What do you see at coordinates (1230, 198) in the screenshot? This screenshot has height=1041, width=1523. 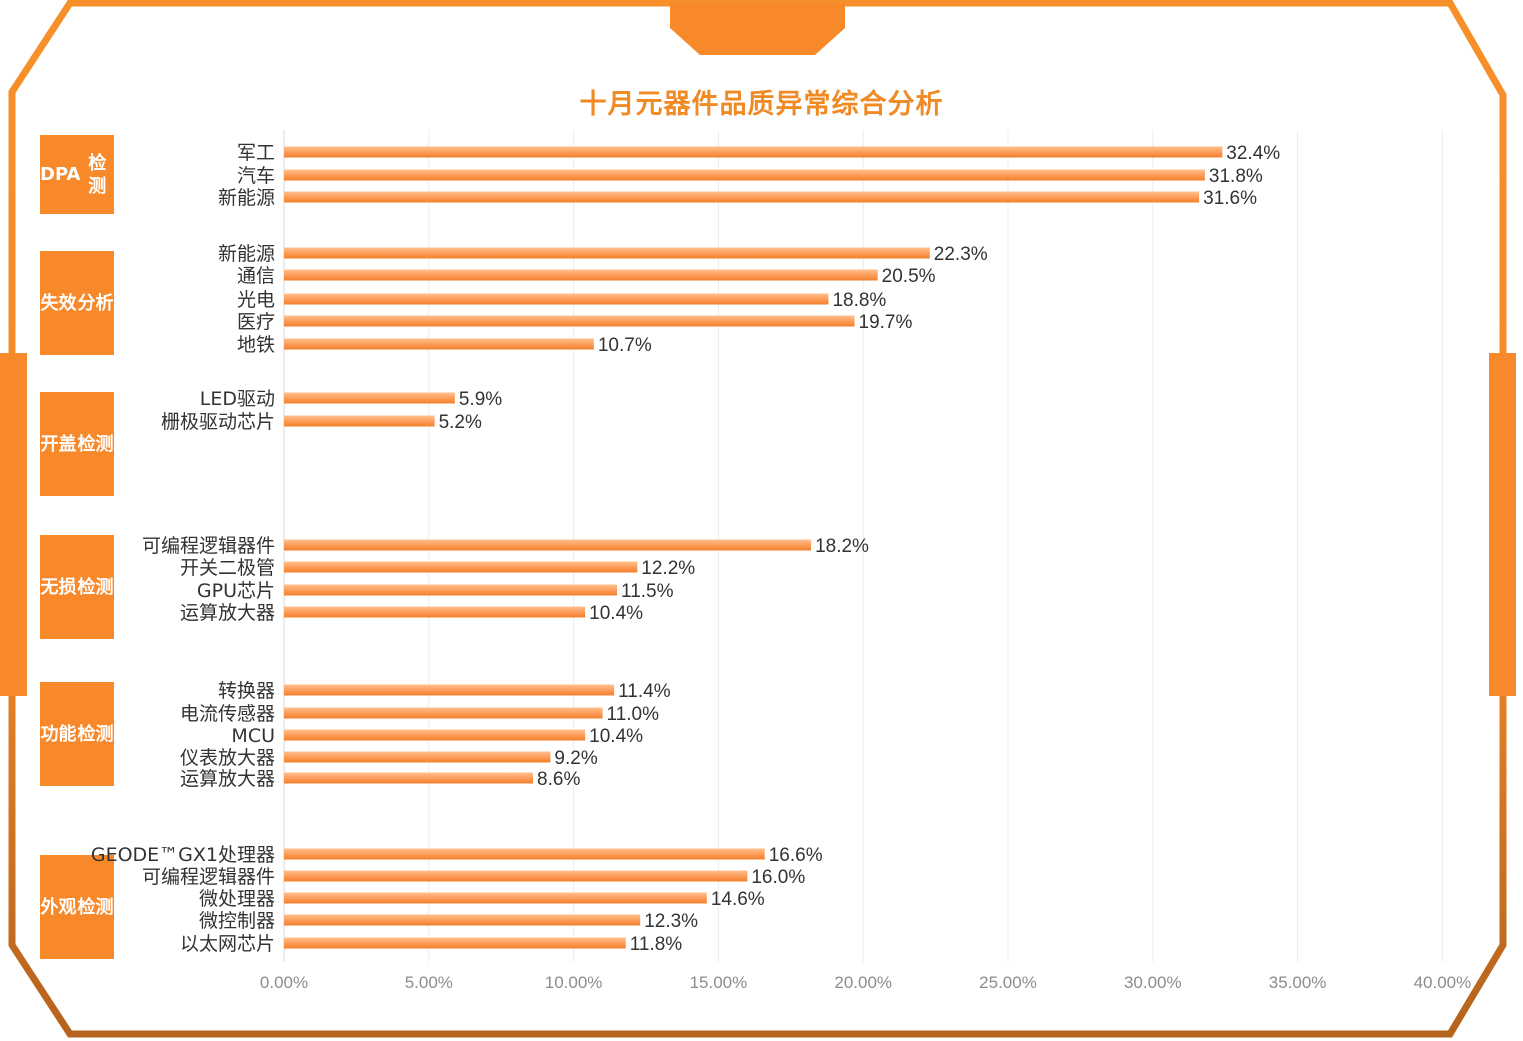 I see `bar-value-label: 31.6%` at bounding box center [1230, 198].